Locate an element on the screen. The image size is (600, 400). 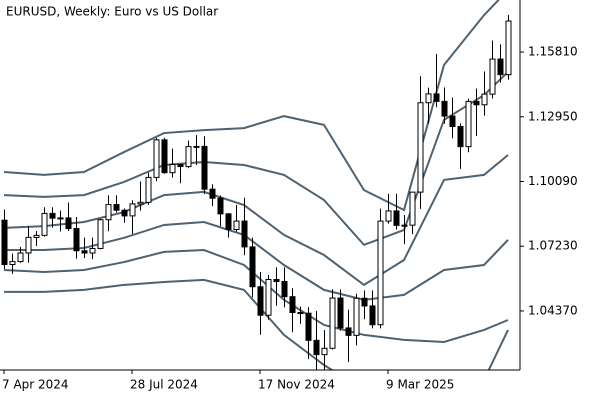
x-tick-label: 9 Mar 2025 is located at coordinates (420, 385).